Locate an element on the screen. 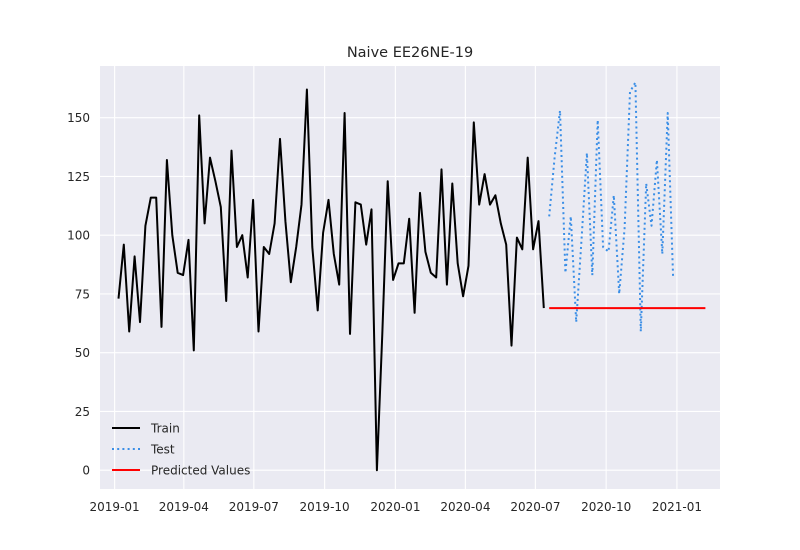 This screenshot has width=800, height=550. y-tick-label: 100 is located at coordinates (78, 236).